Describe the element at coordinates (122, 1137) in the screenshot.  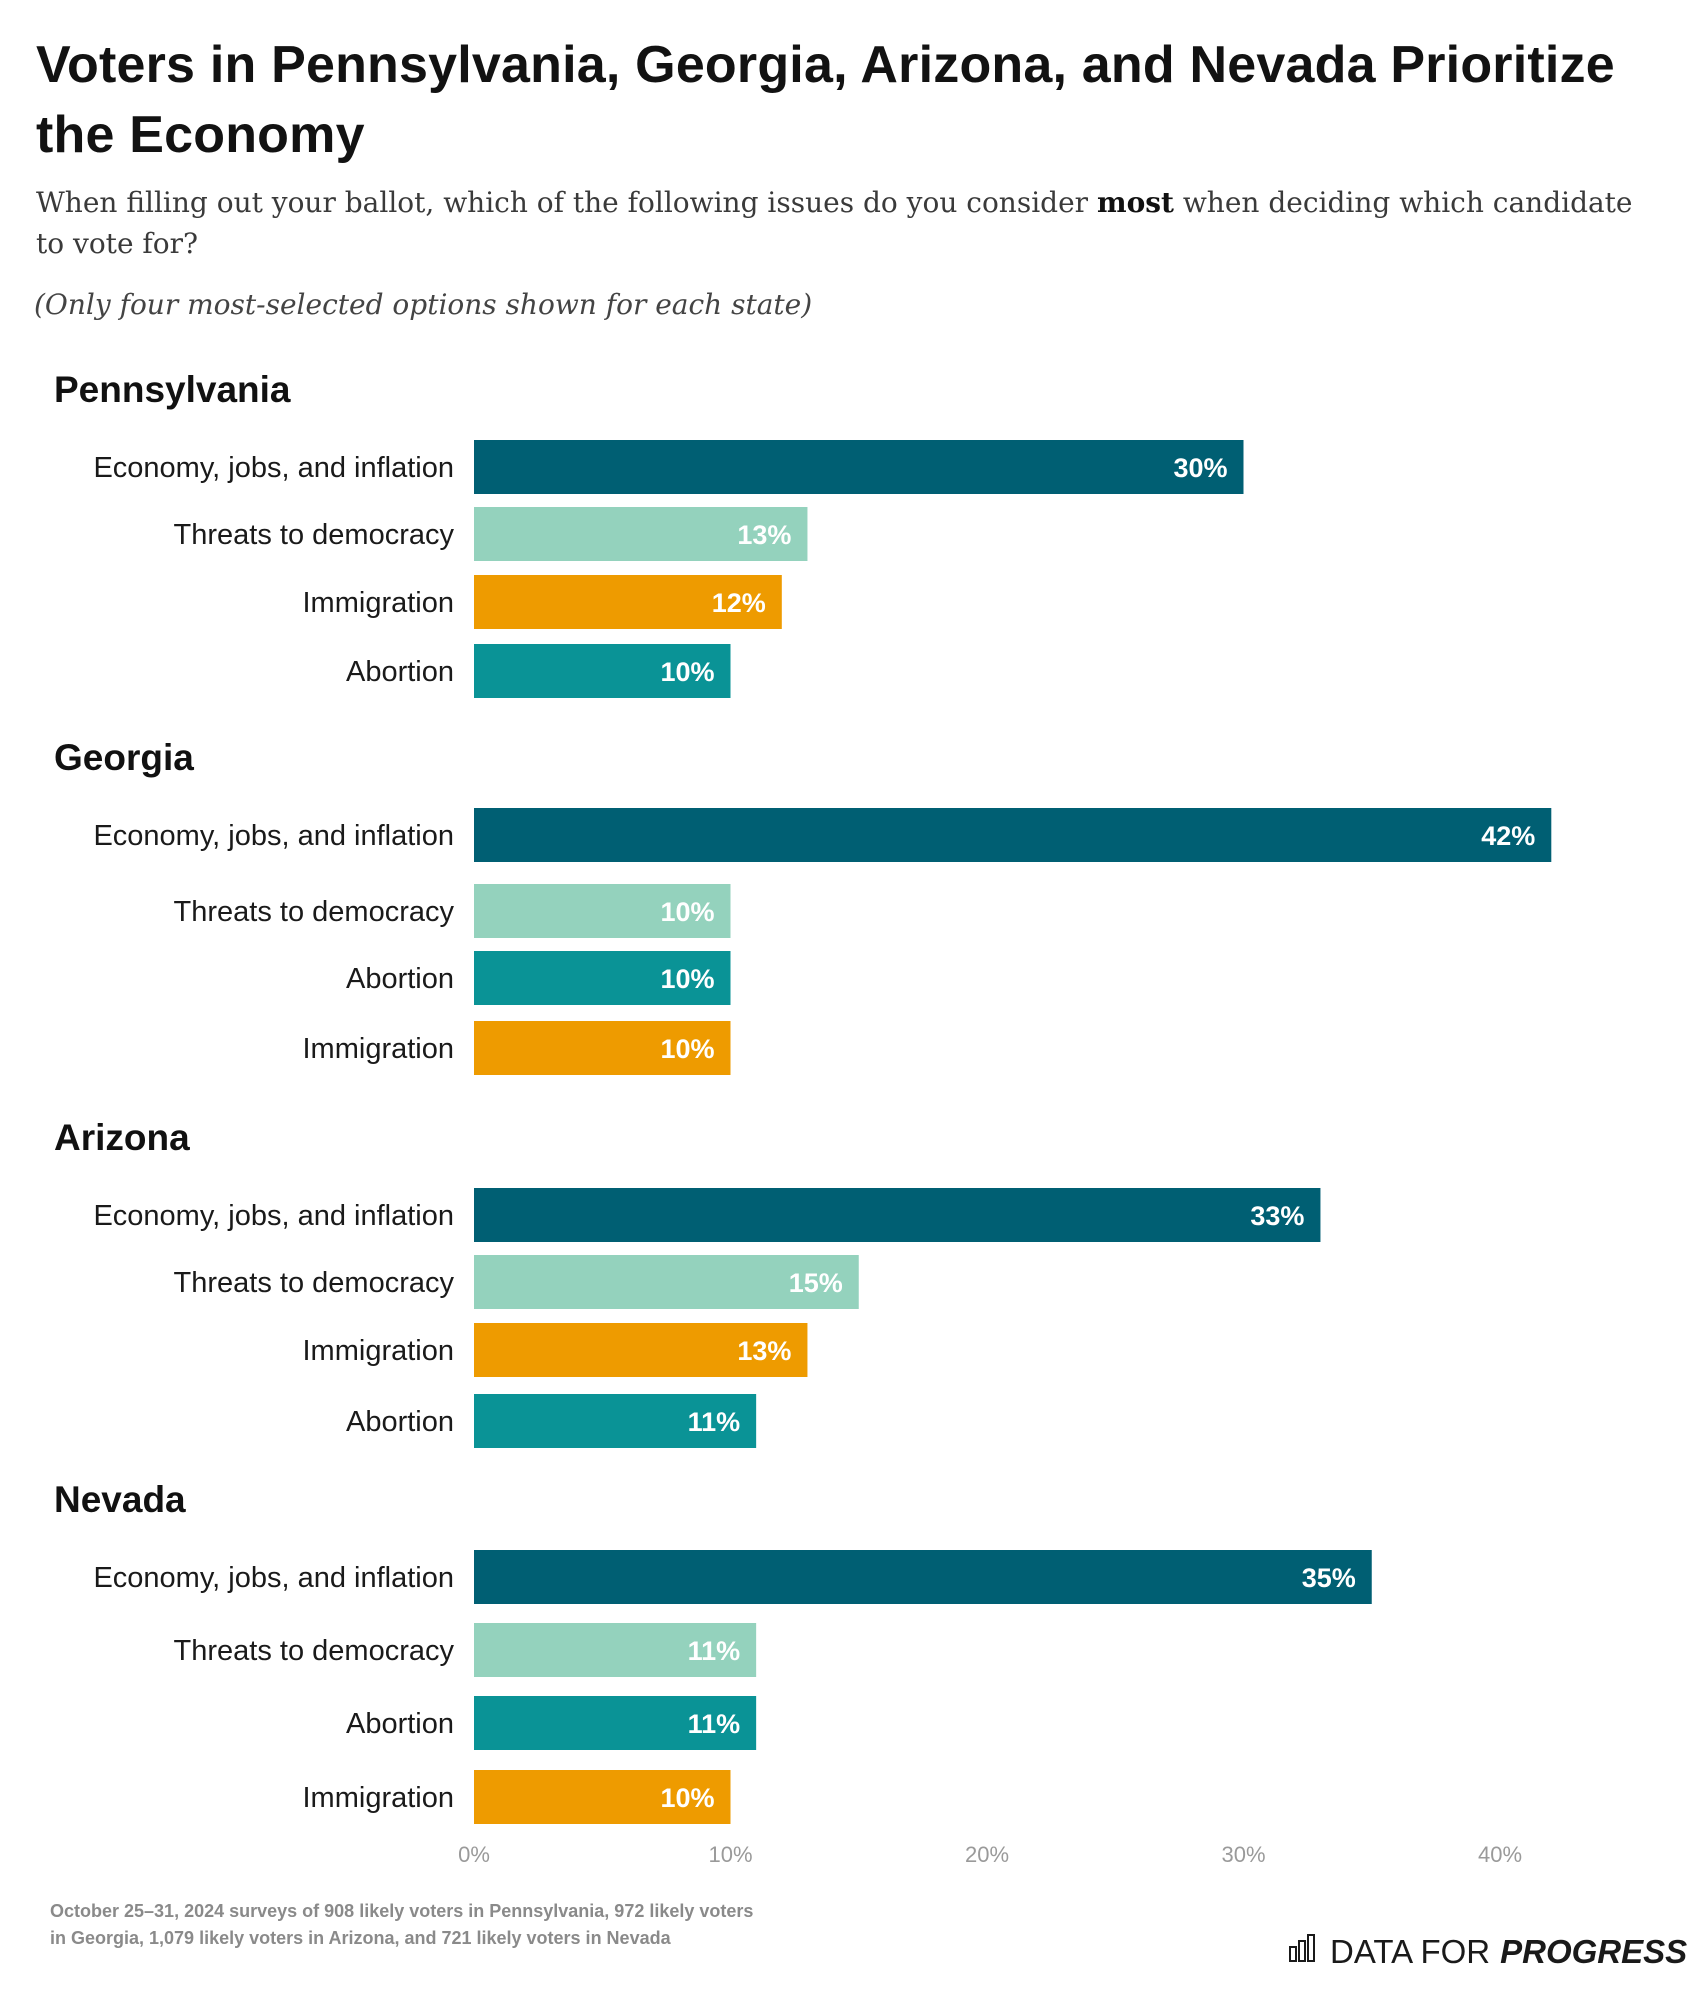
I see `group-title-arizona: Arizona` at that location.